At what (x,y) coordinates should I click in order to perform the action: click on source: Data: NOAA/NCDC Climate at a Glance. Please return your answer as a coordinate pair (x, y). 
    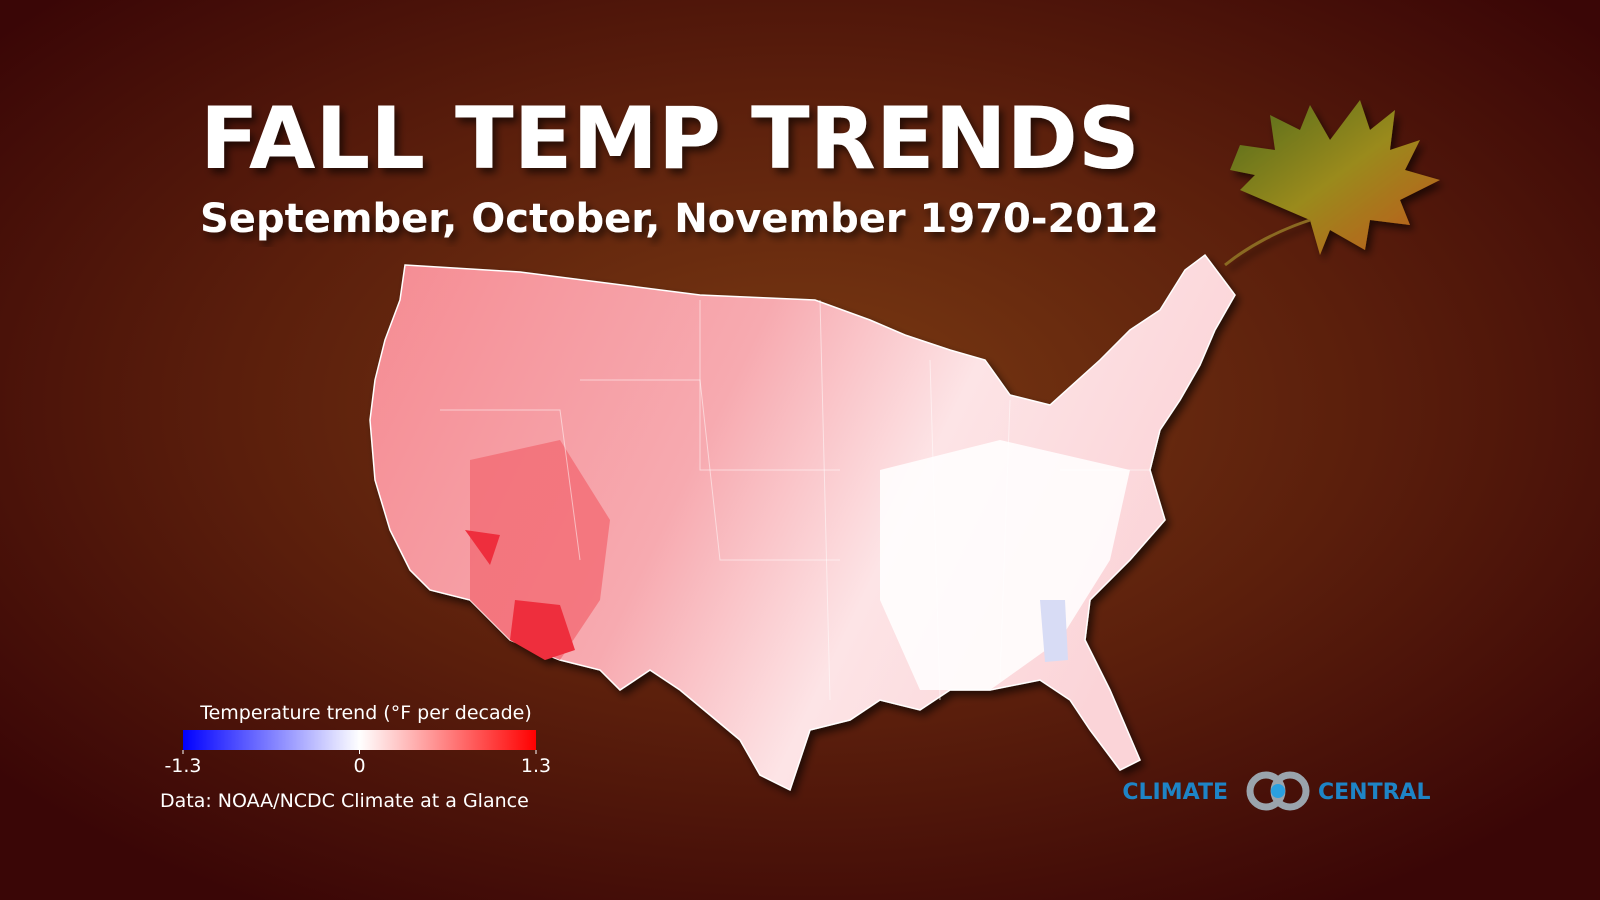
    Looking at the image, I should click on (344, 801).